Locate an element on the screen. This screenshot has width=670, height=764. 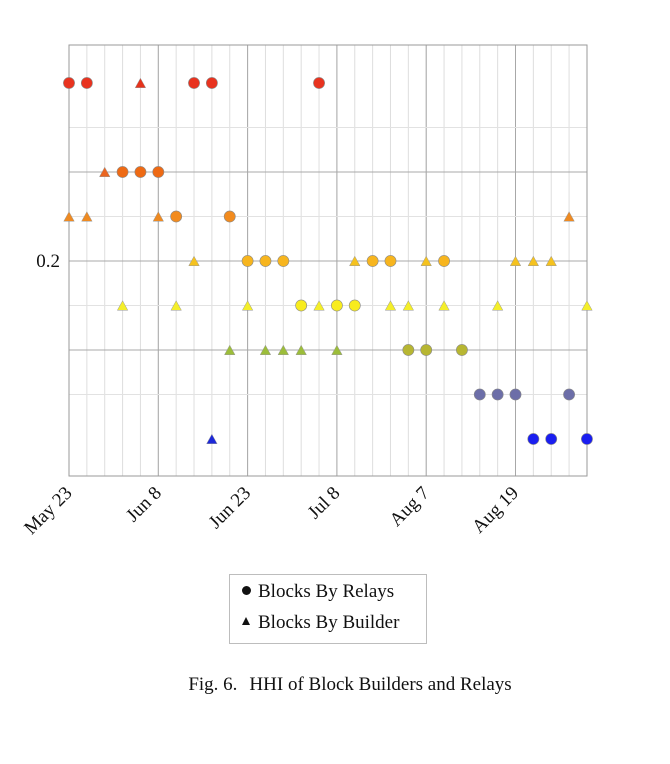
caption-label: Fig. 6. is located at coordinates (213, 684).